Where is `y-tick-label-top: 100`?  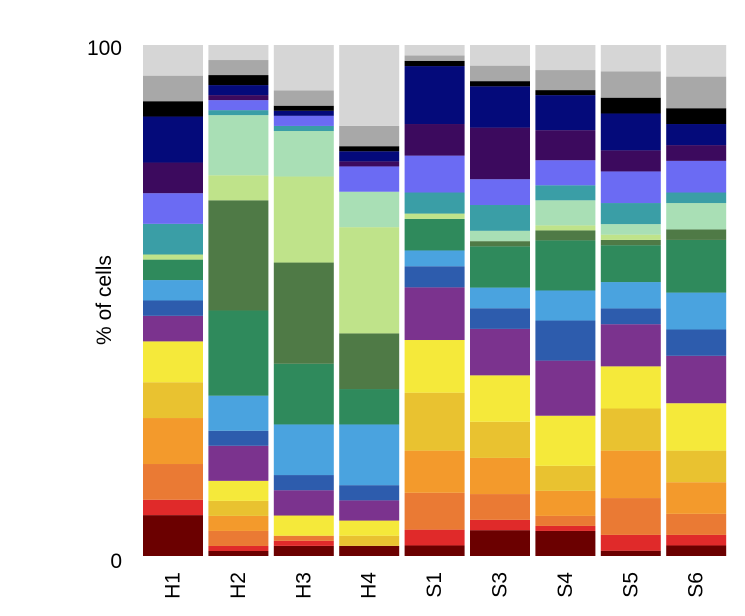
y-tick-label-top: 100 is located at coordinates (104, 48).